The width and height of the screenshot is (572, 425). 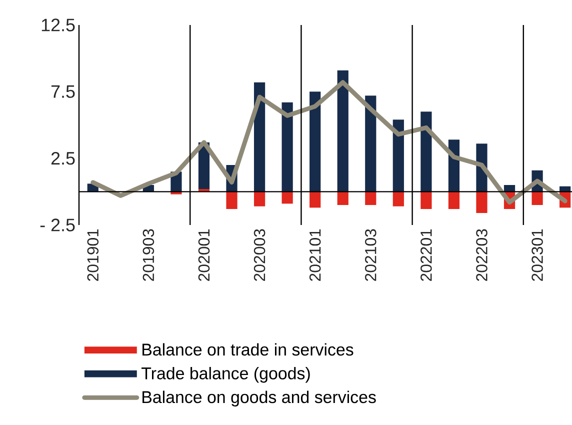 I want to click on y-tick-label: - 2.5, so click(x=57, y=225).